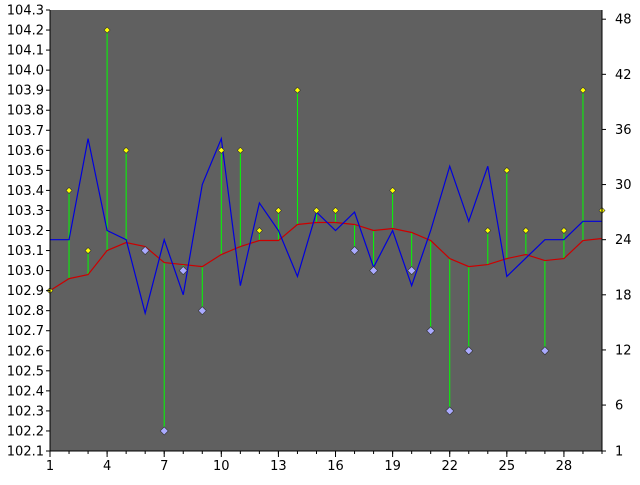  Describe the element at coordinates (507, 466) in the screenshot. I see `x-tick-label: 25` at that location.